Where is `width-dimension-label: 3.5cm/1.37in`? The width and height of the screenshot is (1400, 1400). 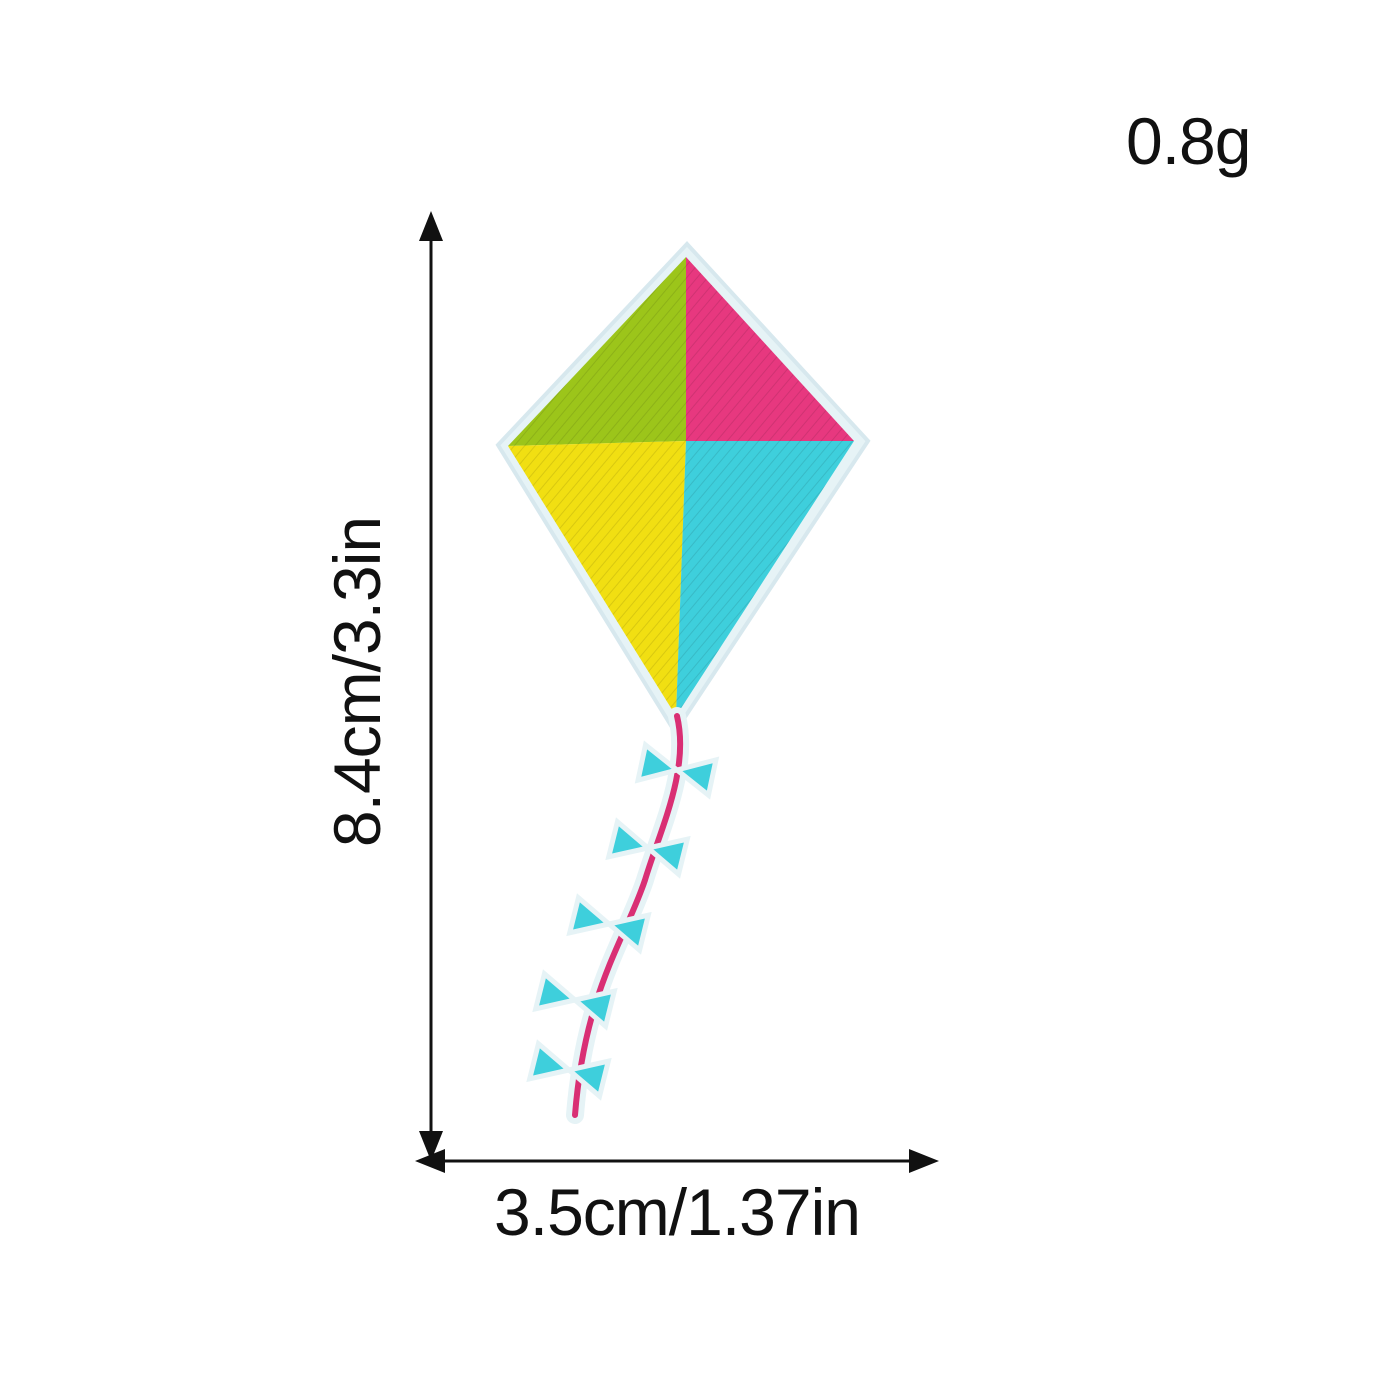 width-dimension-label: 3.5cm/1.37in is located at coordinates (677, 1212).